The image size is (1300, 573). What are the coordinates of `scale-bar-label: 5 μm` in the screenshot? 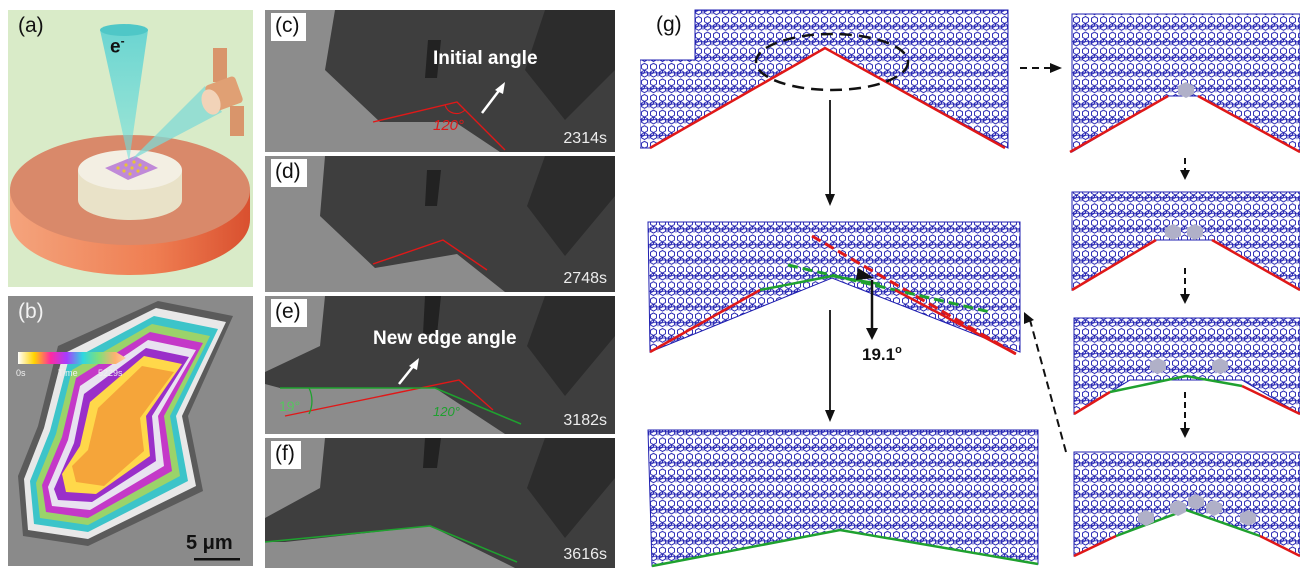 It's located at (209, 543).